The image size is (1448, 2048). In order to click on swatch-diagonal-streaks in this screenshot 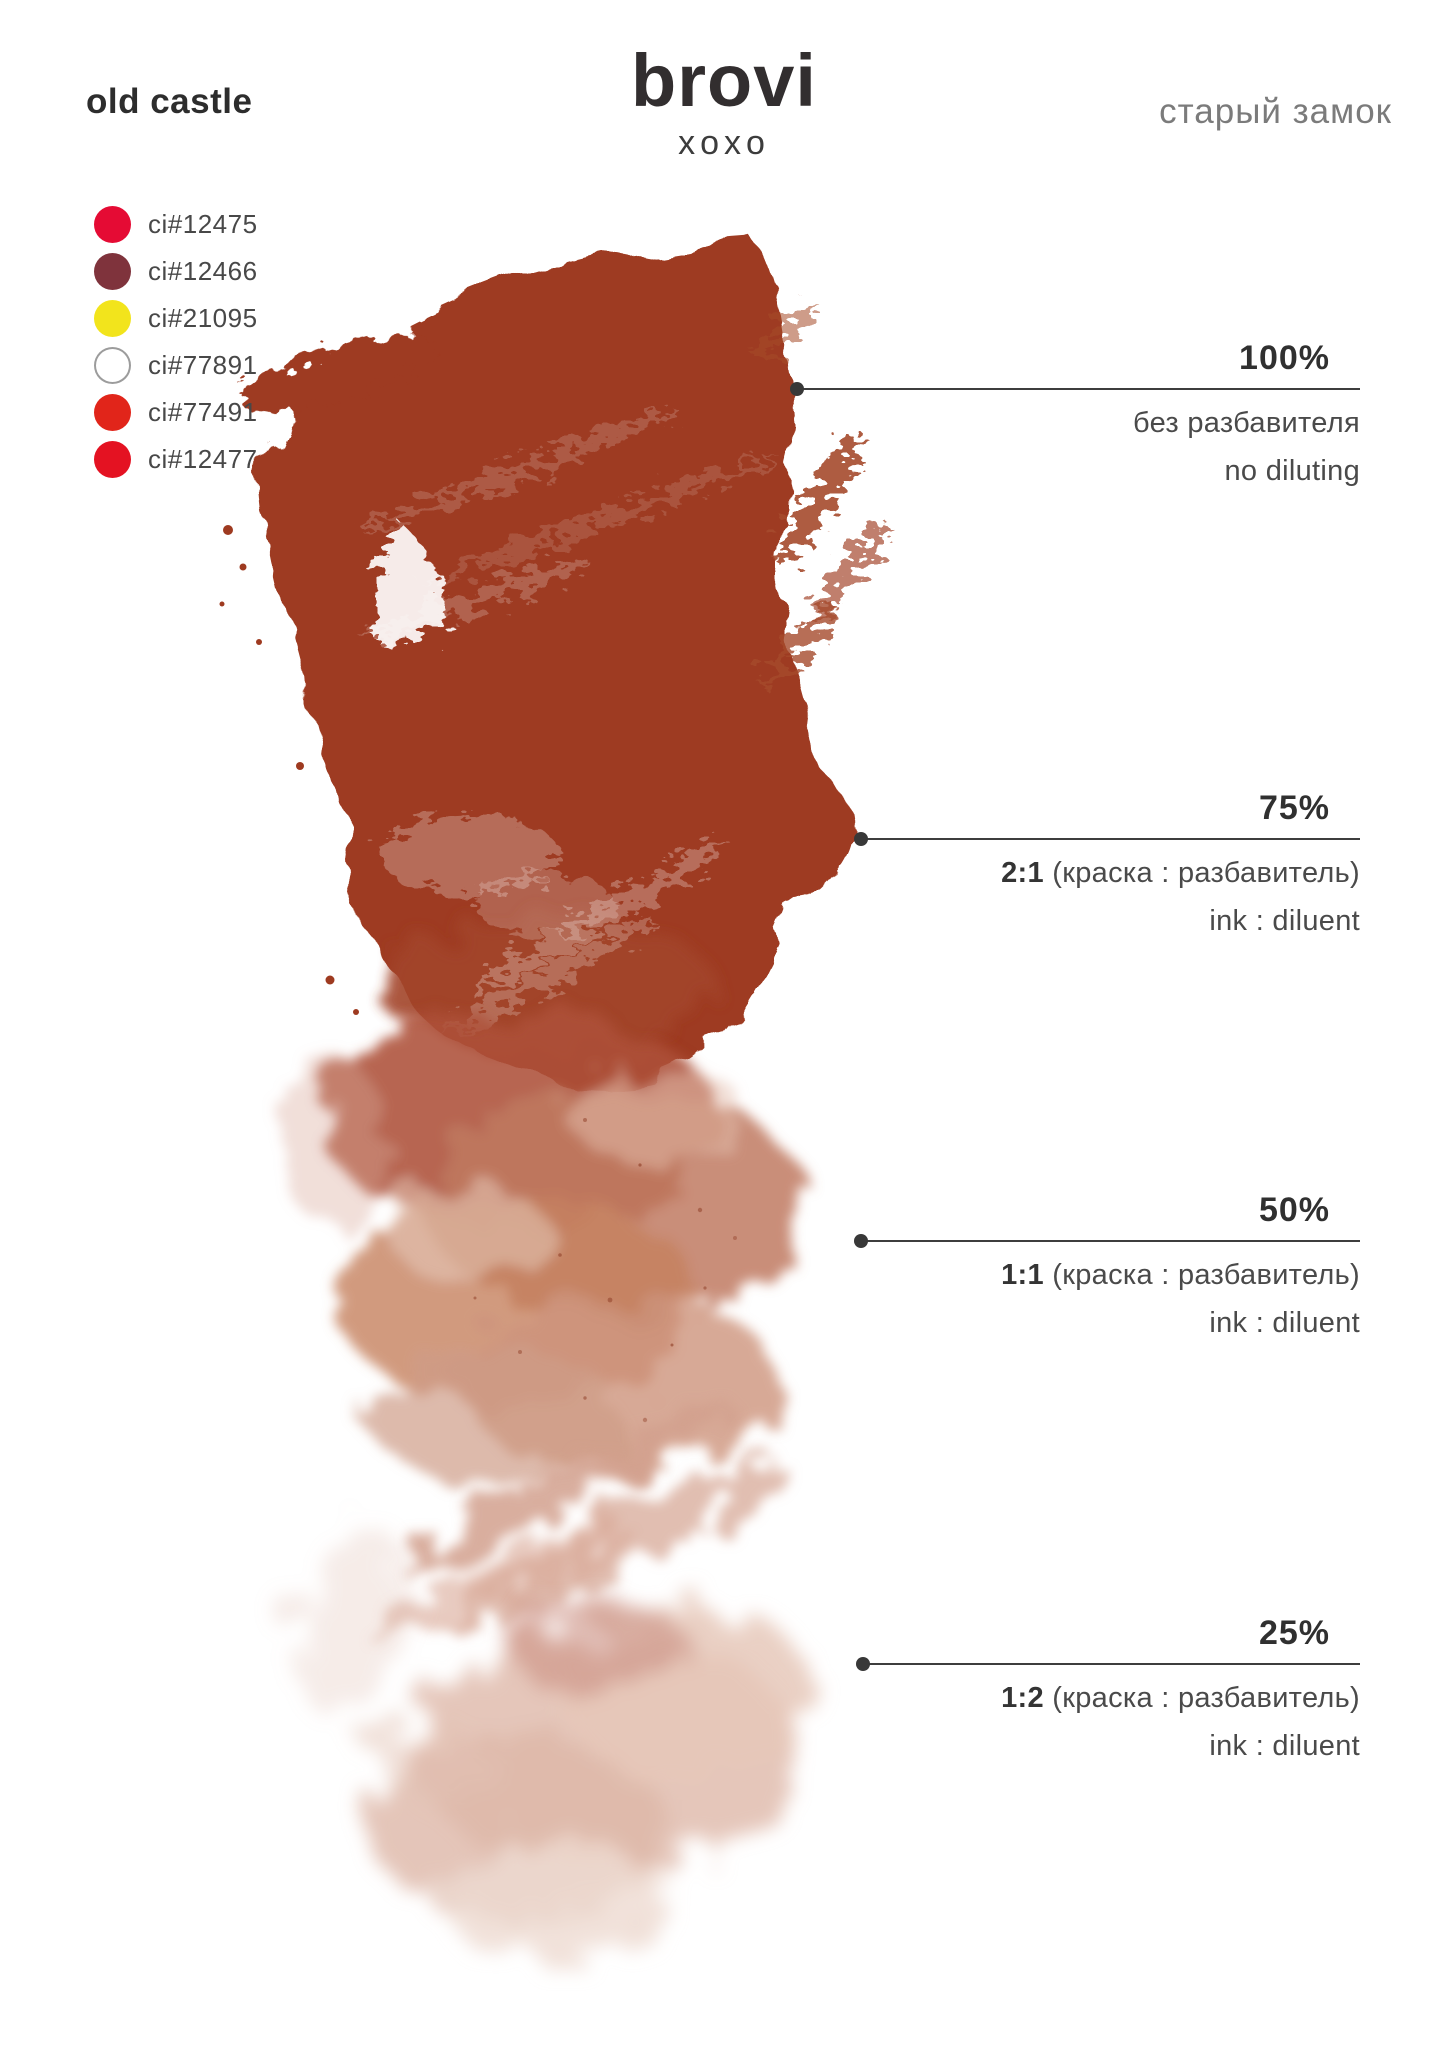, I will do `click(578, 1524)`.